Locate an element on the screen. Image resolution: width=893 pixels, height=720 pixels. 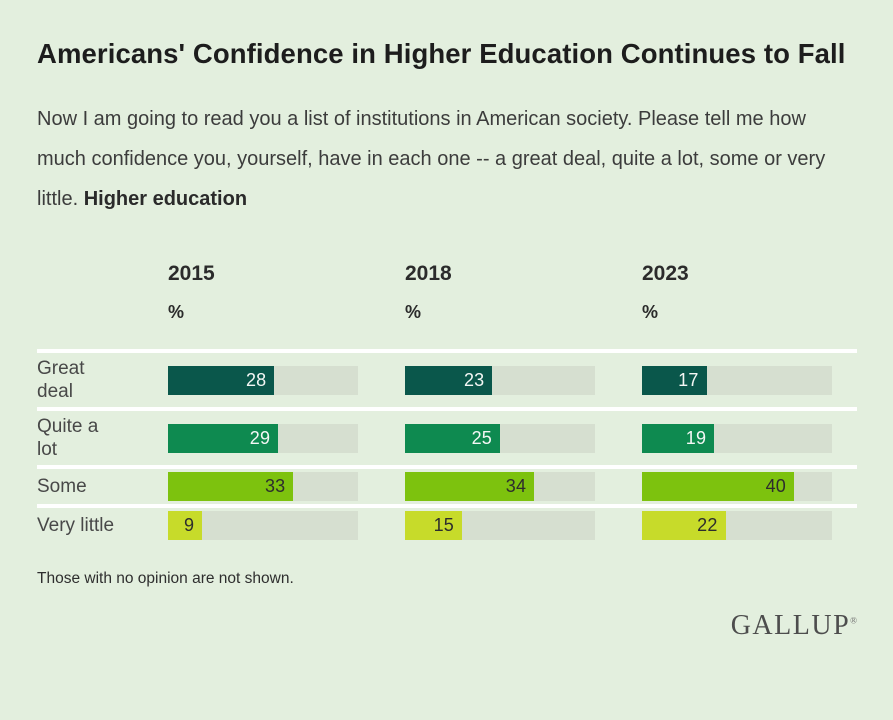
cell-some-2015: 33 is located at coordinates (263, 486).